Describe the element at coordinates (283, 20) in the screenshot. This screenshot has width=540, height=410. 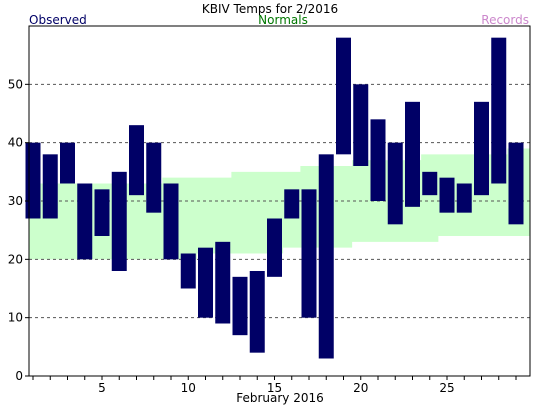
I see `legend-normals: Normals` at that location.